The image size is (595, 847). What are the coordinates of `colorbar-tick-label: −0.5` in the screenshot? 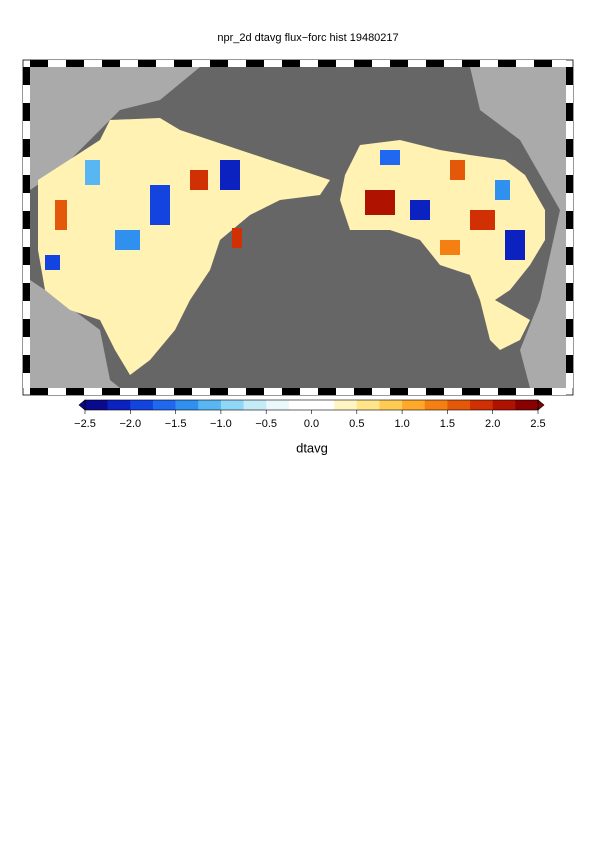 It's located at (266, 424).